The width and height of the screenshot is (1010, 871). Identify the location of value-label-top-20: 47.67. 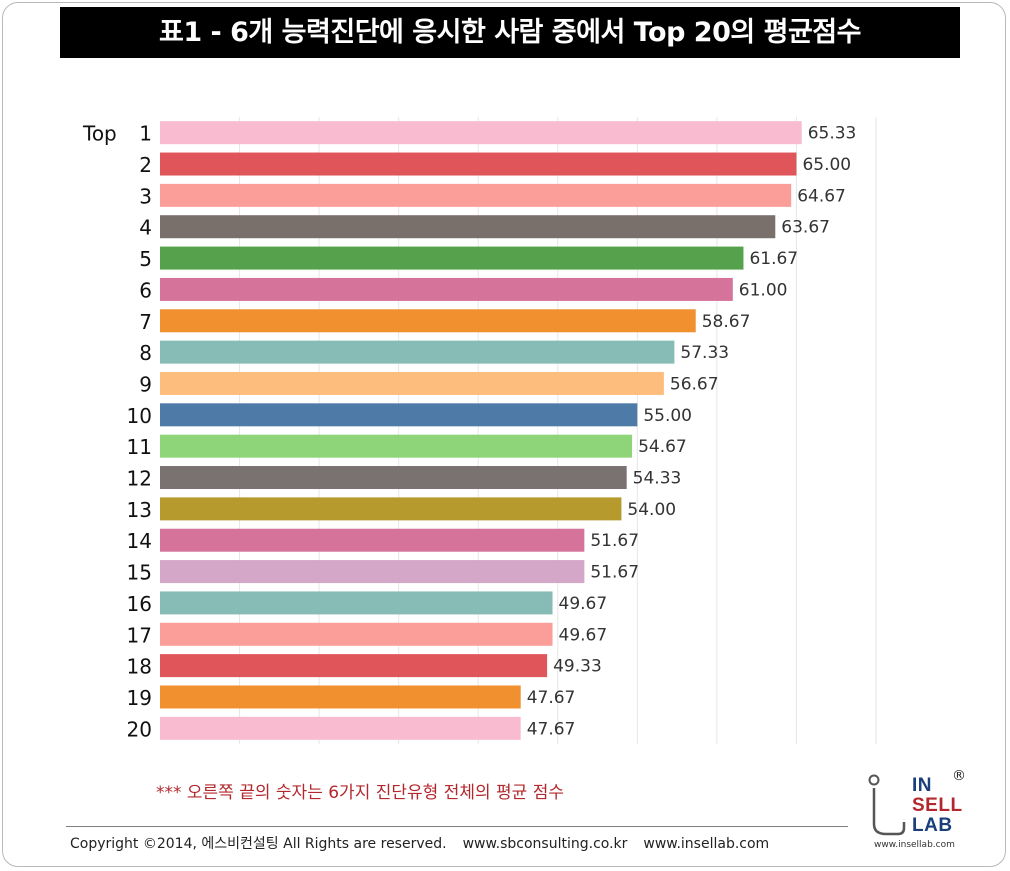
(551, 729).